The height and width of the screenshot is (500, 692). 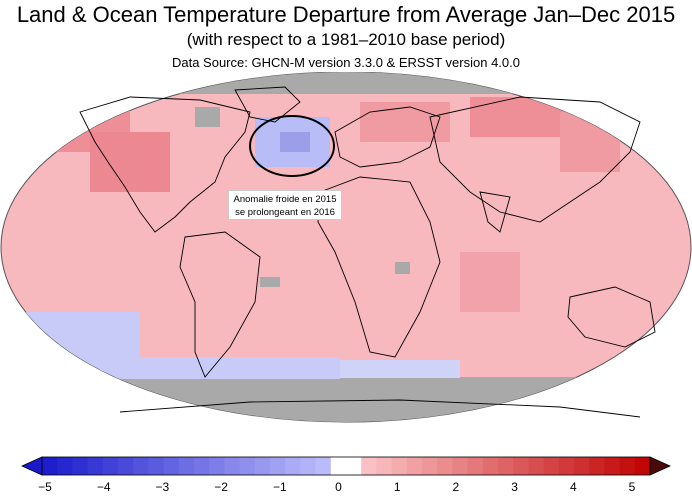 What do you see at coordinates (130, 162) in the screenshot?
I see `warm-western-na` at bounding box center [130, 162].